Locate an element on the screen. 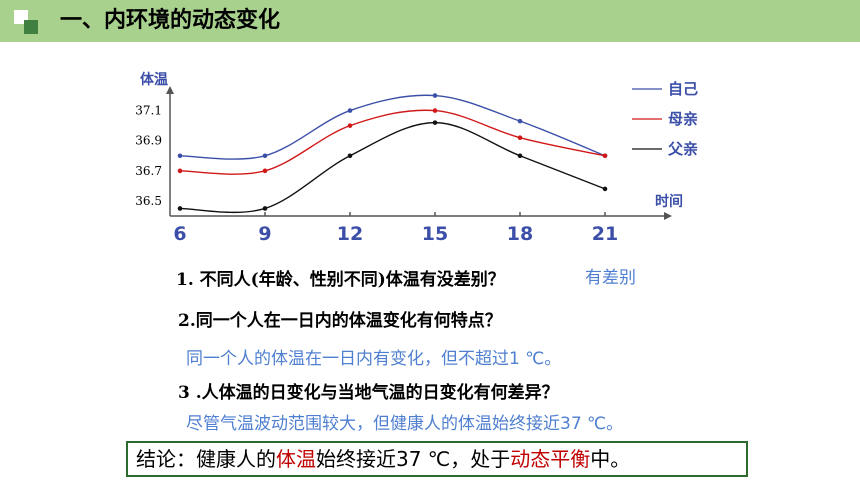 The image size is (860, 484). x-tick-label: 6 is located at coordinates (179, 234).